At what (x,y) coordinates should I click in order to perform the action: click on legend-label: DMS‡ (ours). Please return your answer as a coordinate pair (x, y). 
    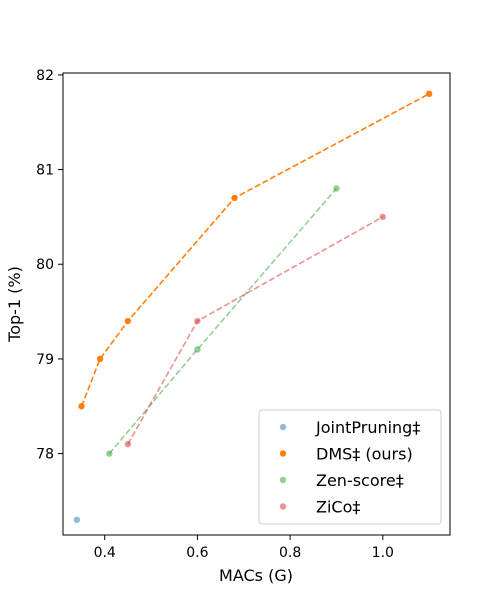
    Looking at the image, I should click on (364, 454).